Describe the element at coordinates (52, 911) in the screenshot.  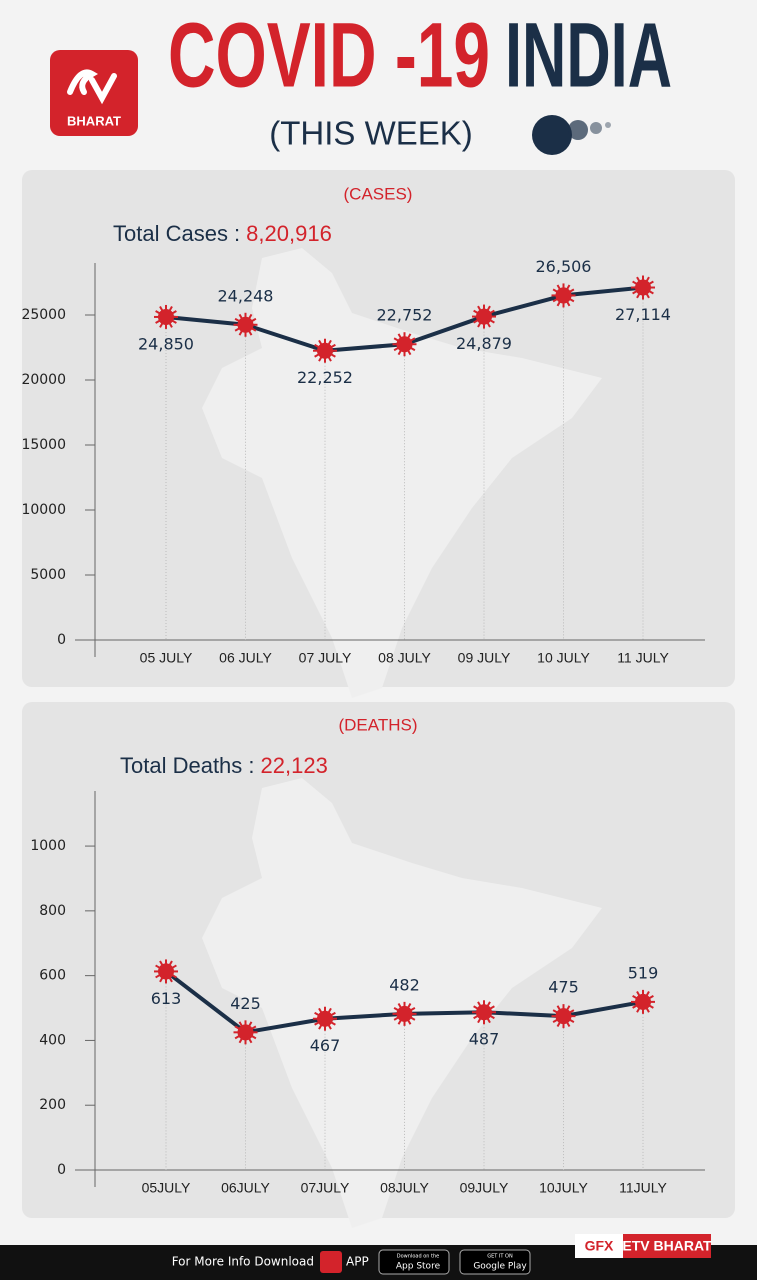
I see `y-tick-label: 800` at that location.